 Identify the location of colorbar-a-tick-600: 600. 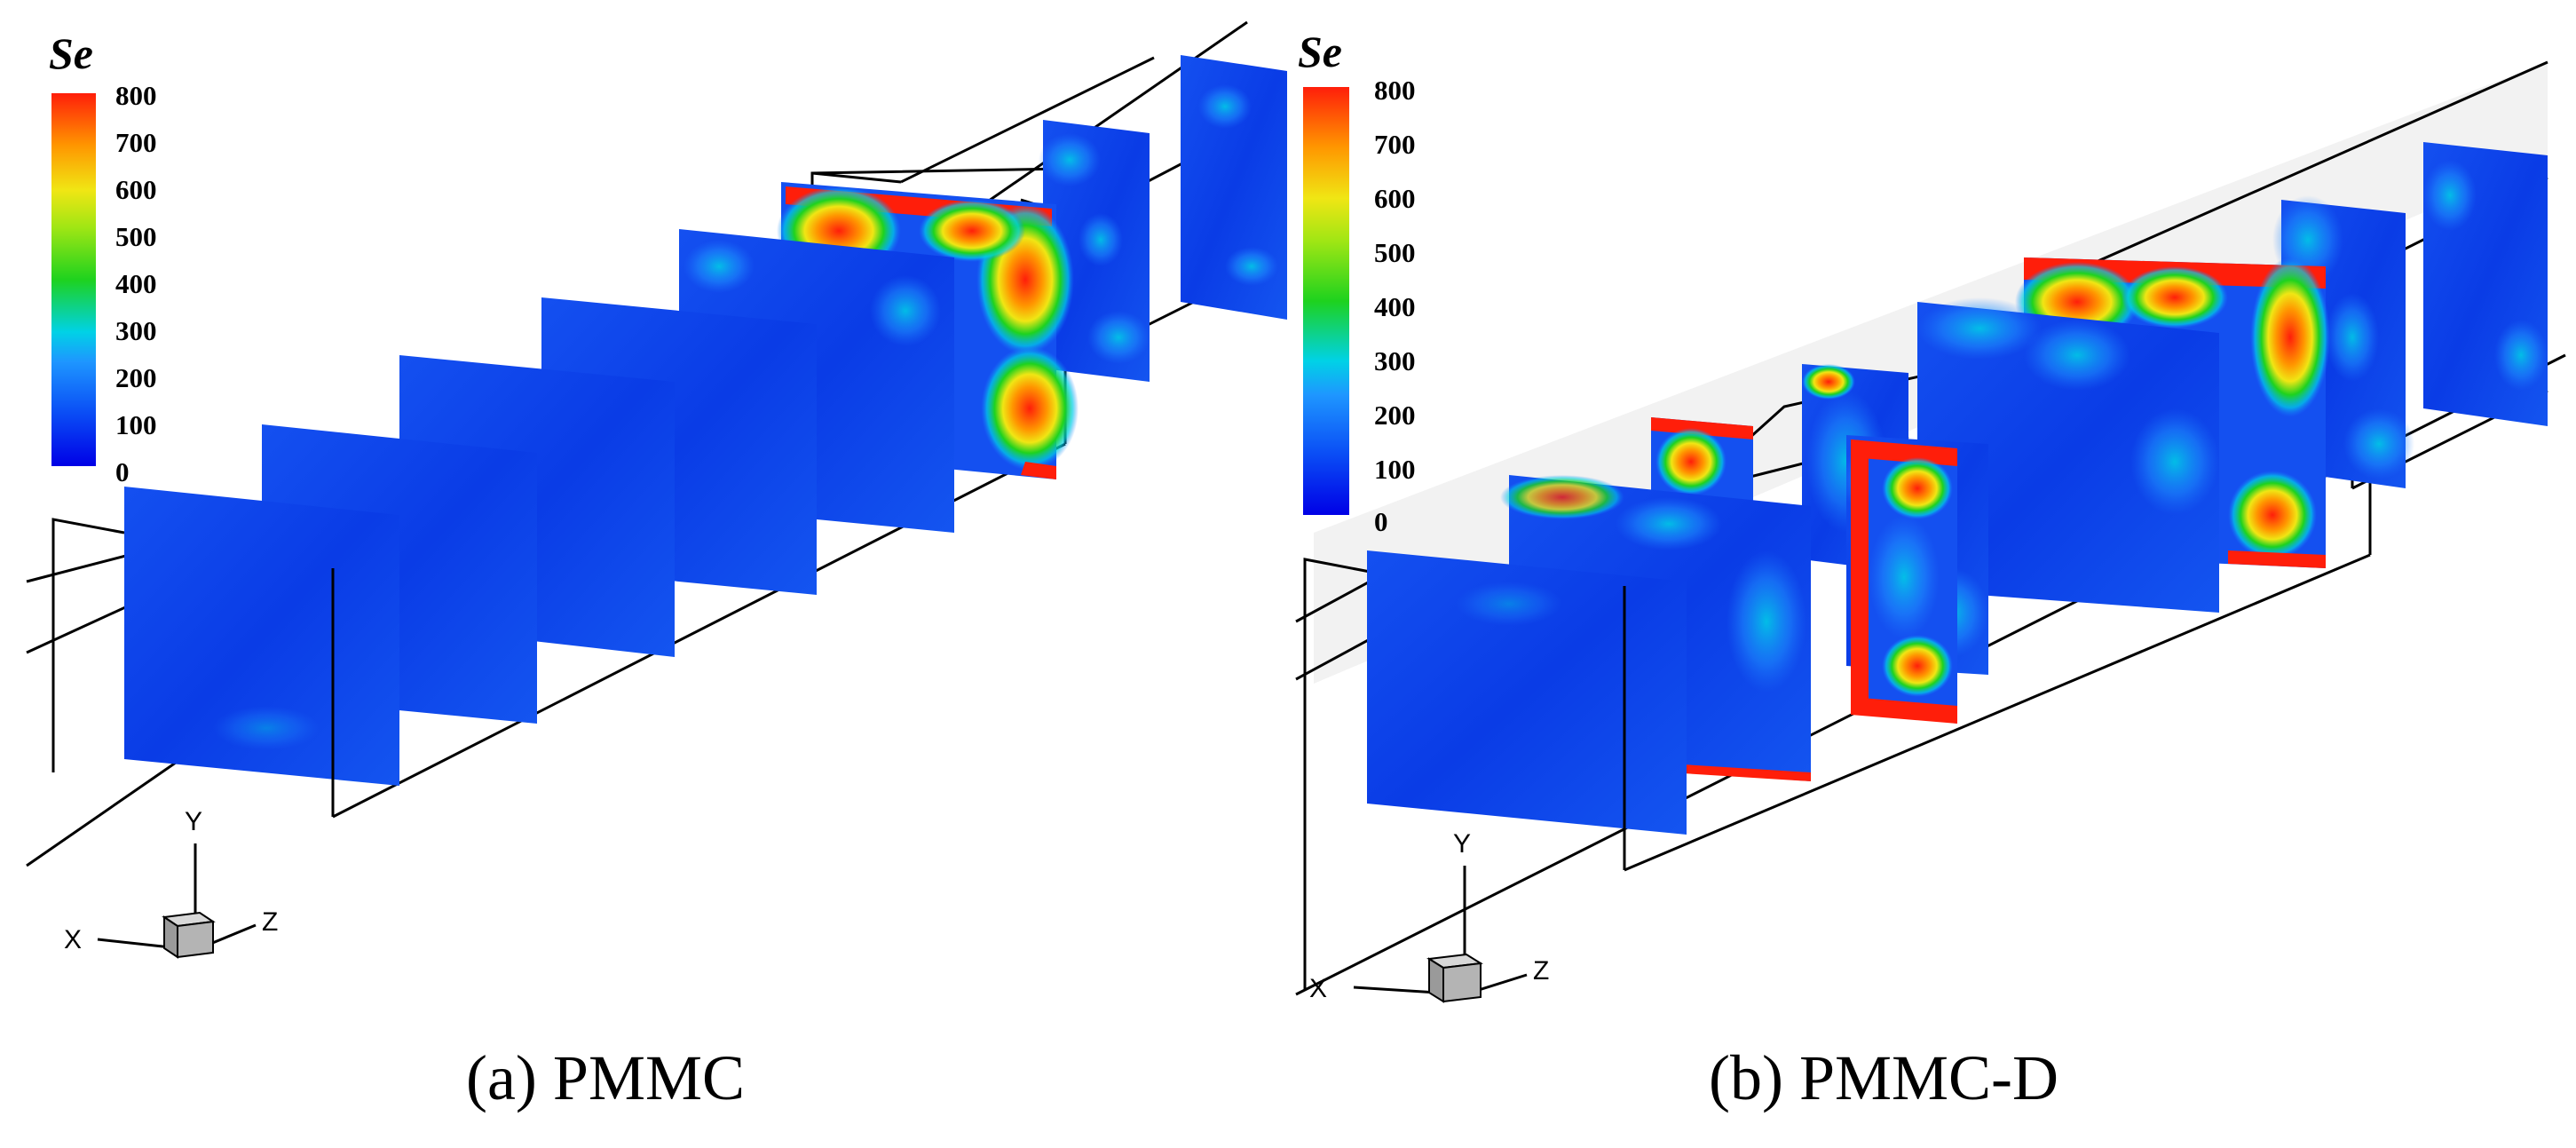
(136, 189).